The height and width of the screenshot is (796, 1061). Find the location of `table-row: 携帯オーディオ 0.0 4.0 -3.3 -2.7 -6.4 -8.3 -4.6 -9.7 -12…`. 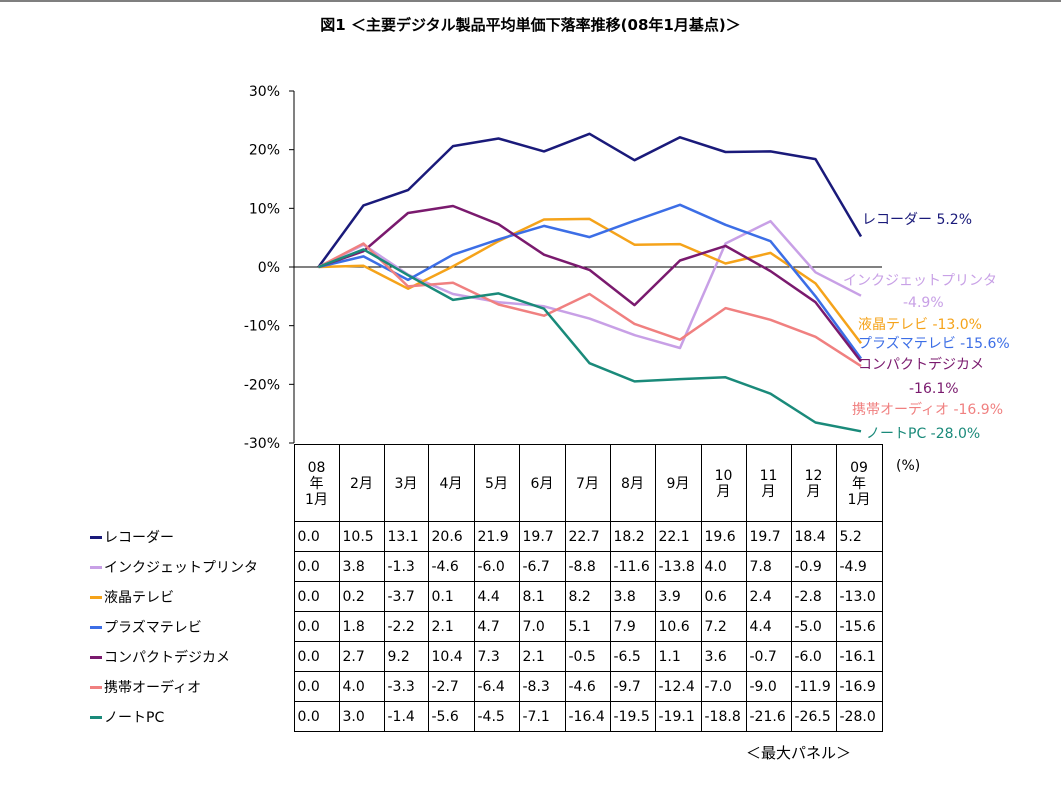

table-row: 携帯オーディオ 0.0 4.0 -3.3 -2.7 -6.4 -8.3 -4.6 -9.7 -12… is located at coordinates (486, 686).